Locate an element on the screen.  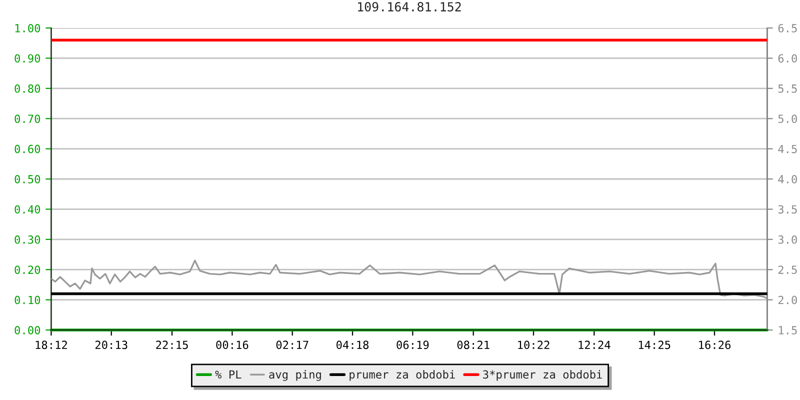
x-tick-label: 16:26 is located at coordinates (714, 345).